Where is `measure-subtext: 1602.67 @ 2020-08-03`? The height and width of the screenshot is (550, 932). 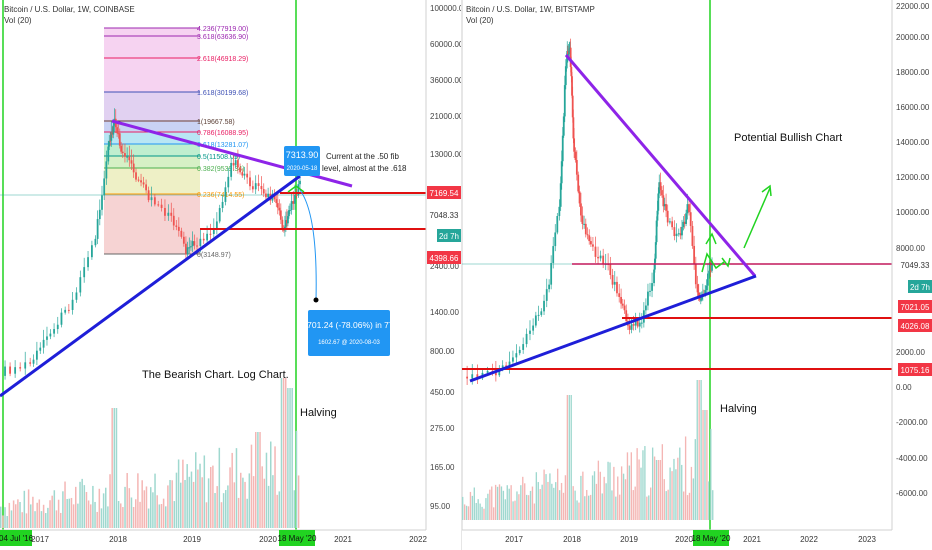
measure-subtext: 1602.67 @ 2020-08-03 is located at coordinates (349, 343).